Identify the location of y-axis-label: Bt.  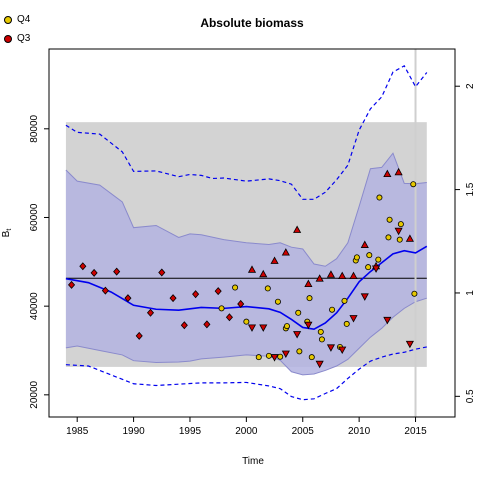
(7, 233).